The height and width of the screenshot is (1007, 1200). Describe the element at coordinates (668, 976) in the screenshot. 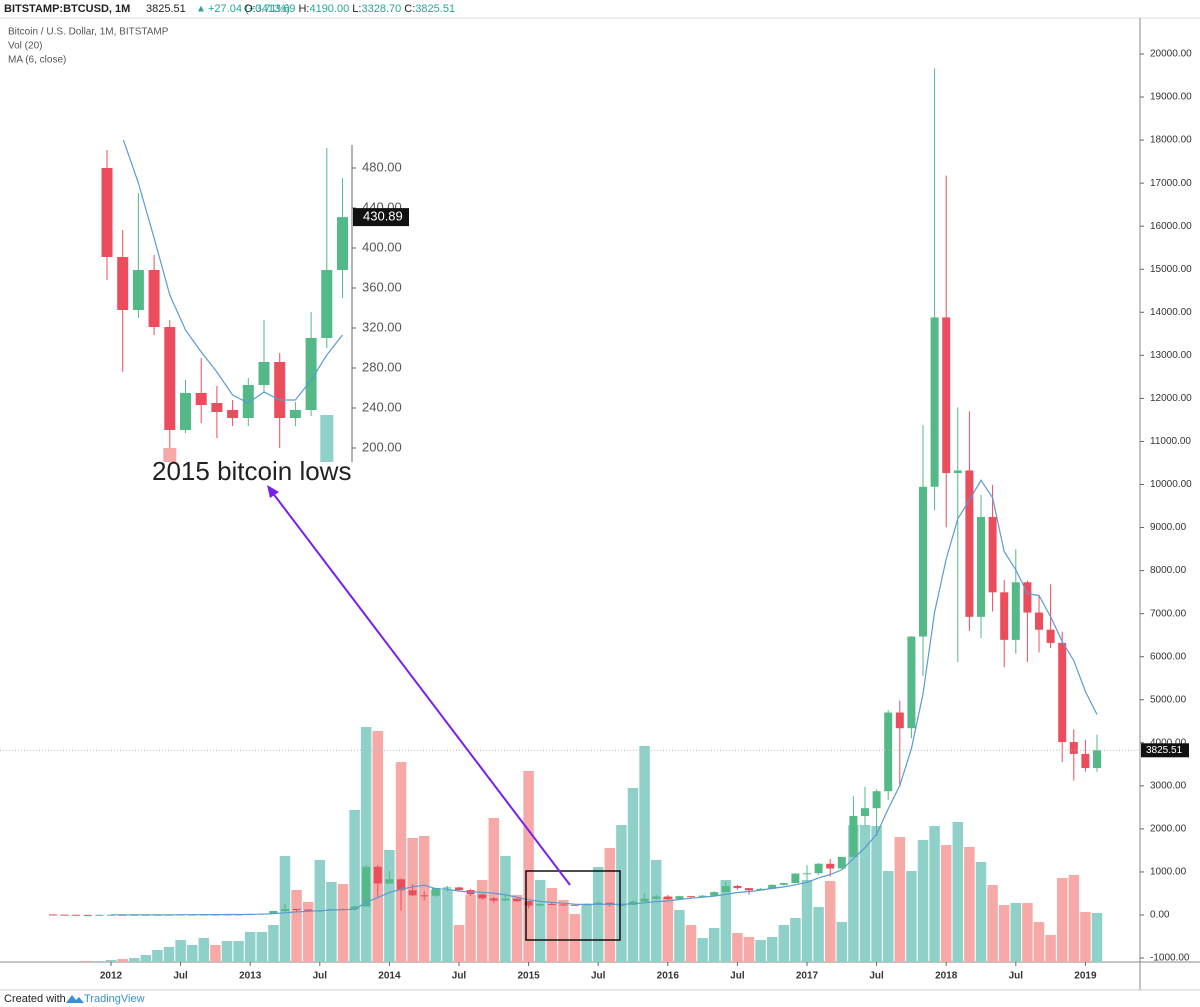

I see `x-tick-label: 2016` at that location.